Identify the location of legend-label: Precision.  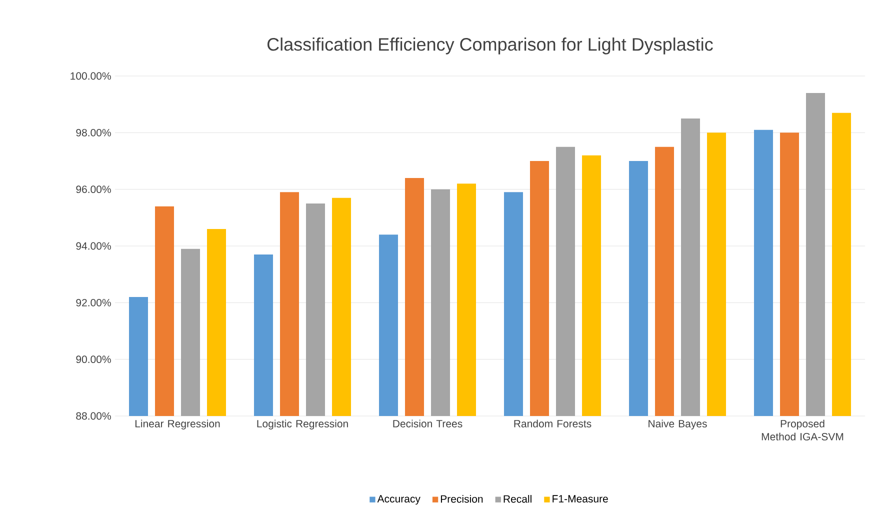
(461, 498).